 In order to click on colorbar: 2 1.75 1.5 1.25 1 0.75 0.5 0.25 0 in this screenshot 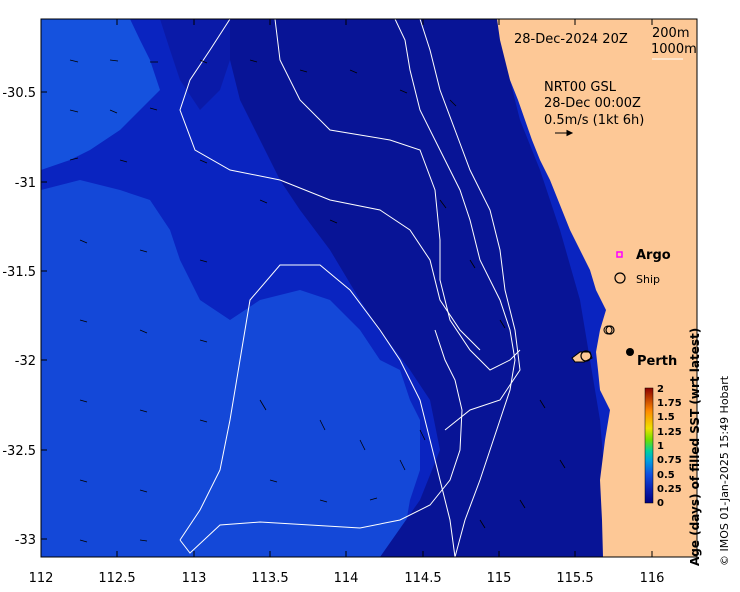, I will do `click(663, 446)`.